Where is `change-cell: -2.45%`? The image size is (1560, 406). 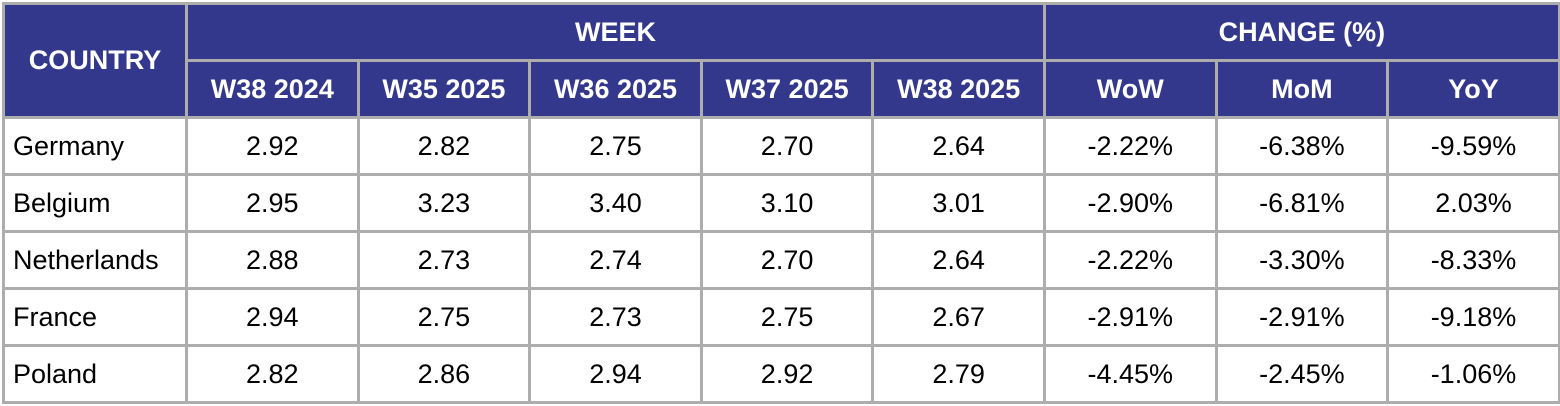 change-cell: -2.45% is located at coordinates (1302, 374).